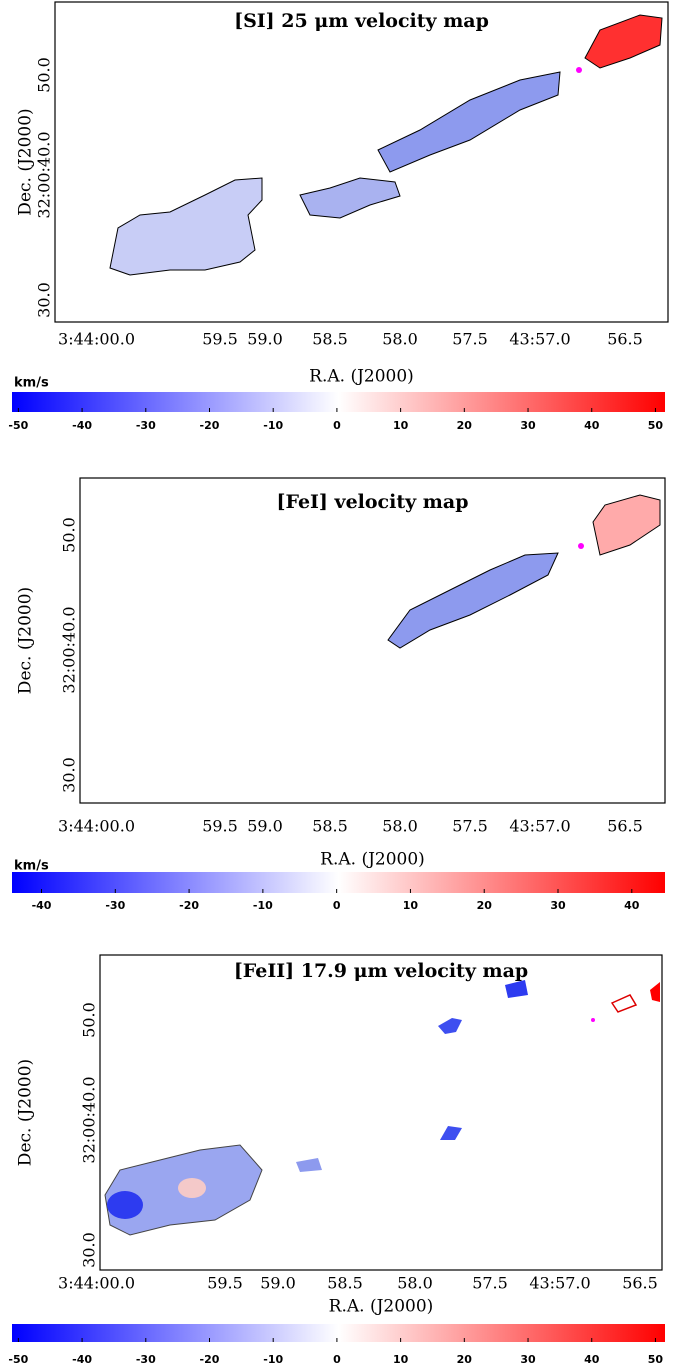 The image size is (689, 1372). I want to click on panel-title: [SI] 25 μm velocity map, so click(361, 21).